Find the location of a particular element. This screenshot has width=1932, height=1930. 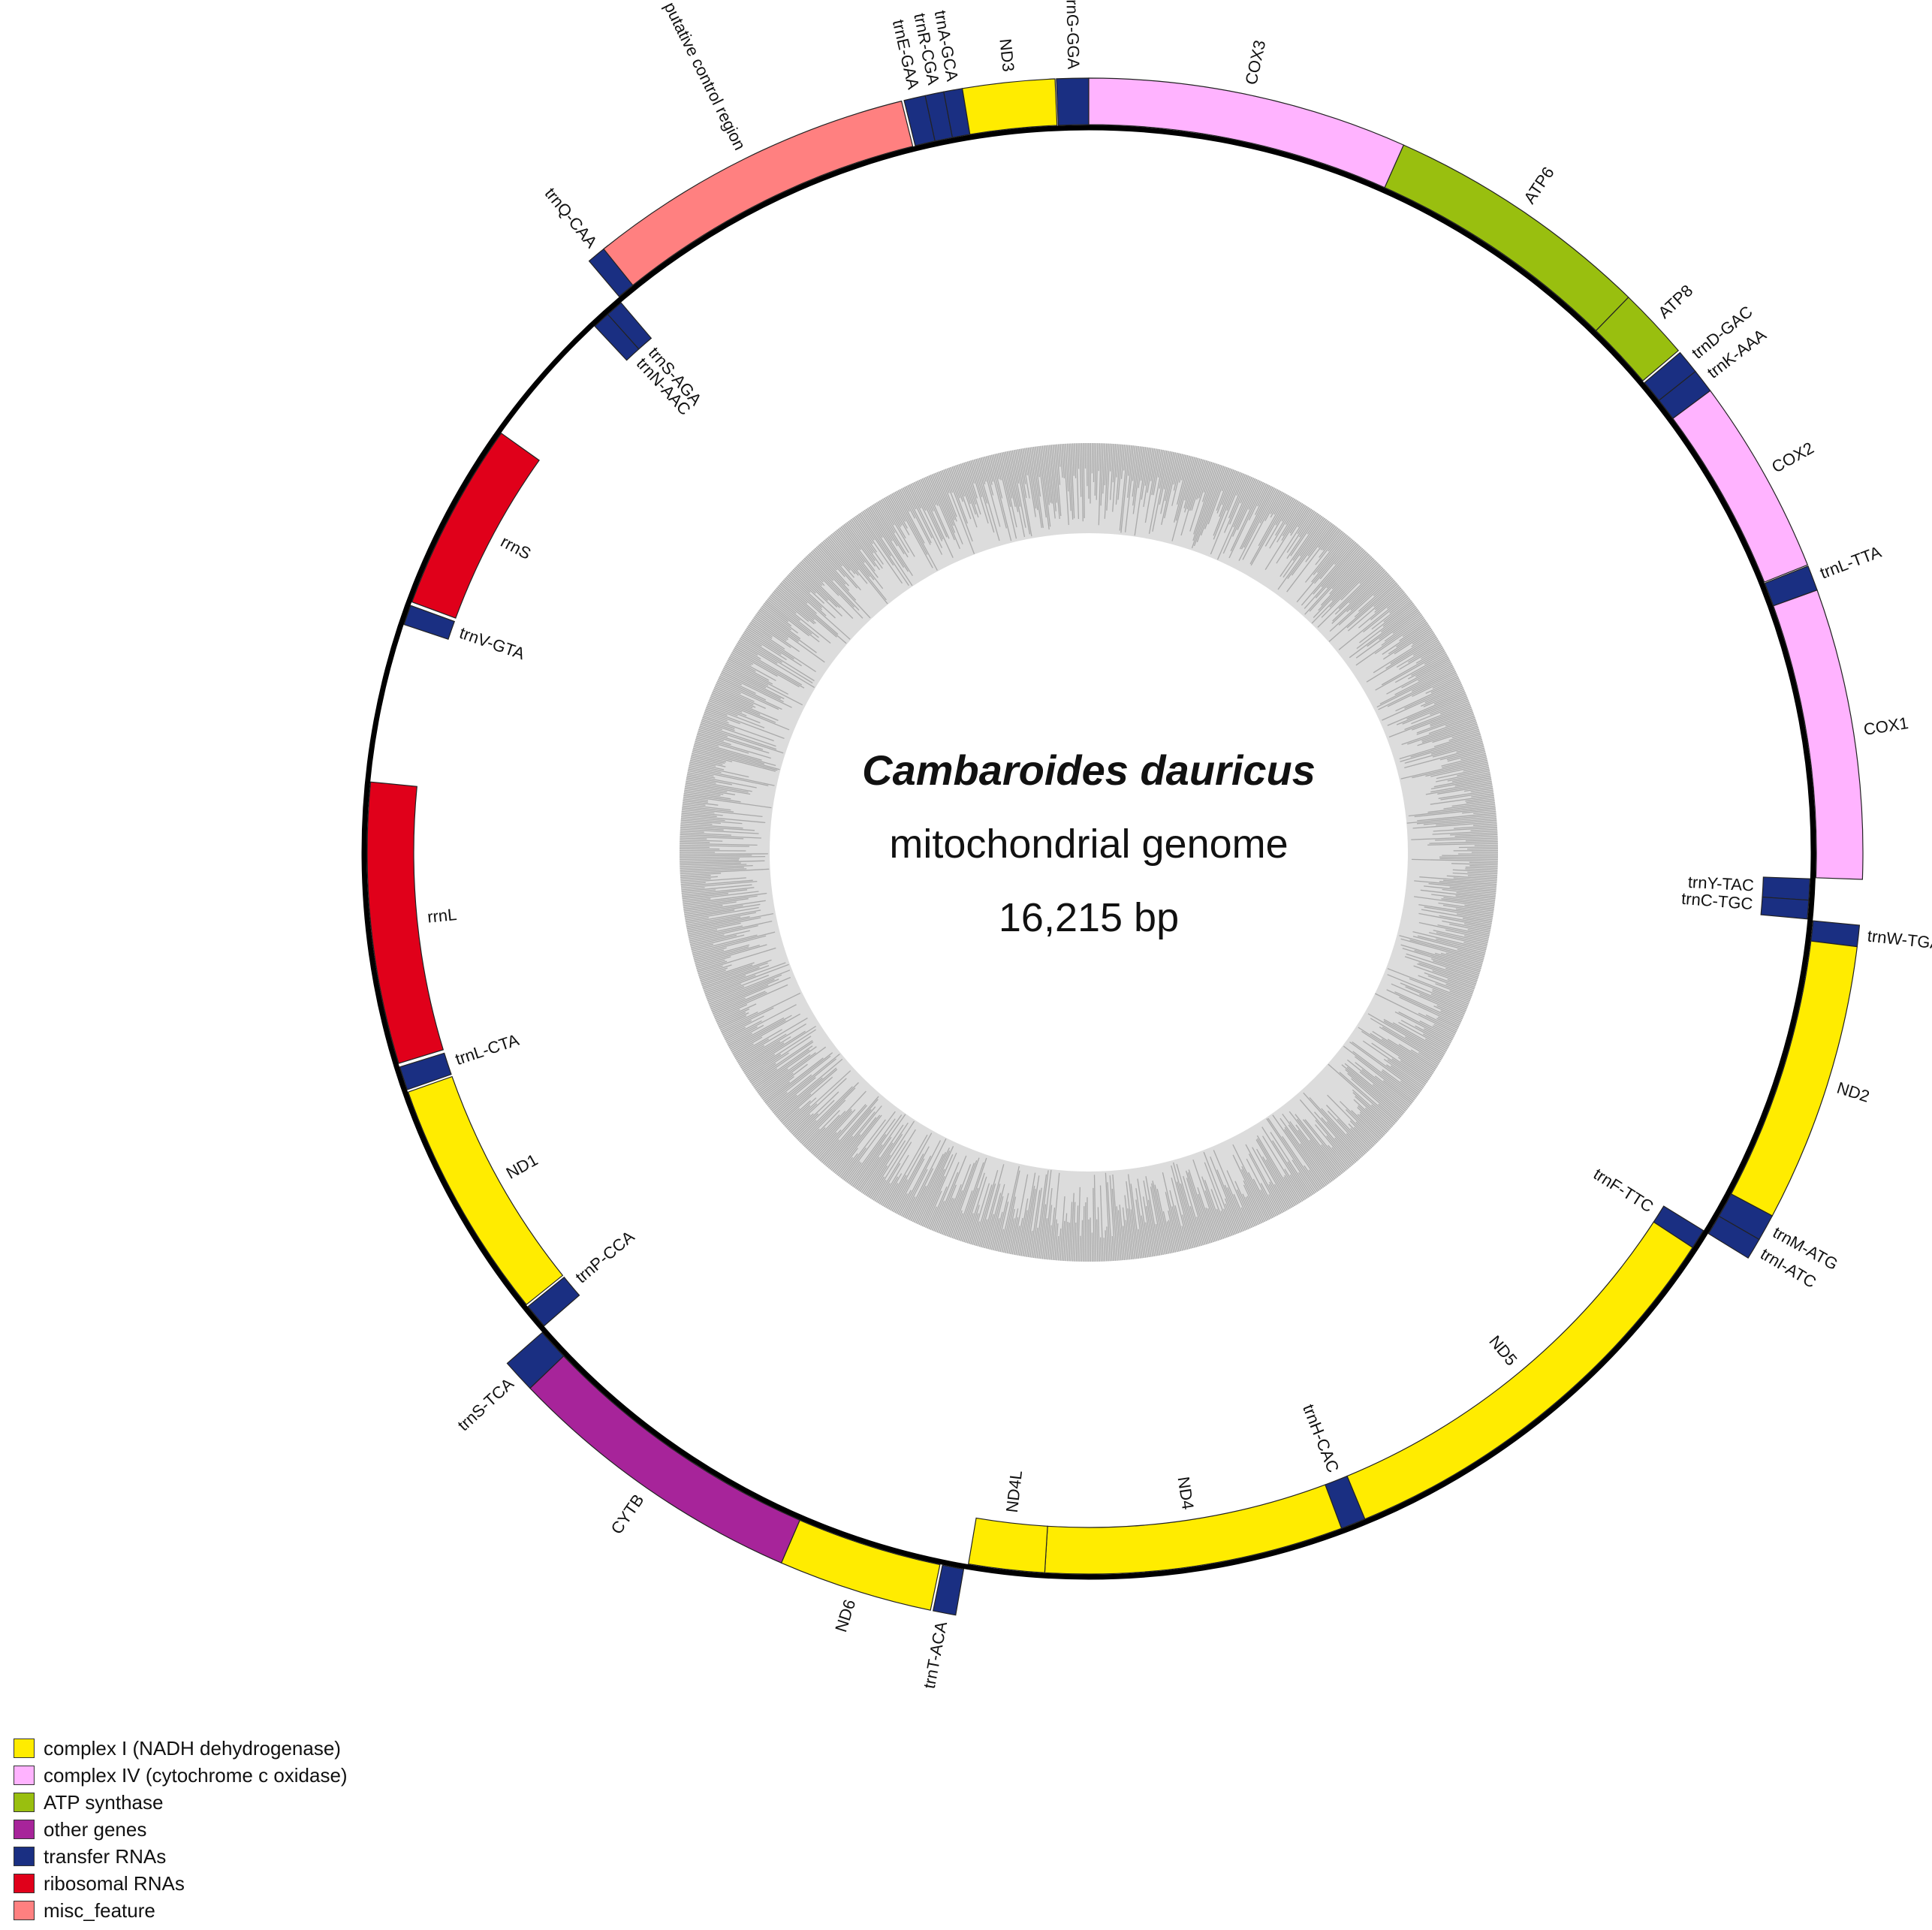

gene-label: ND5 is located at coordinates (1503, 1350).